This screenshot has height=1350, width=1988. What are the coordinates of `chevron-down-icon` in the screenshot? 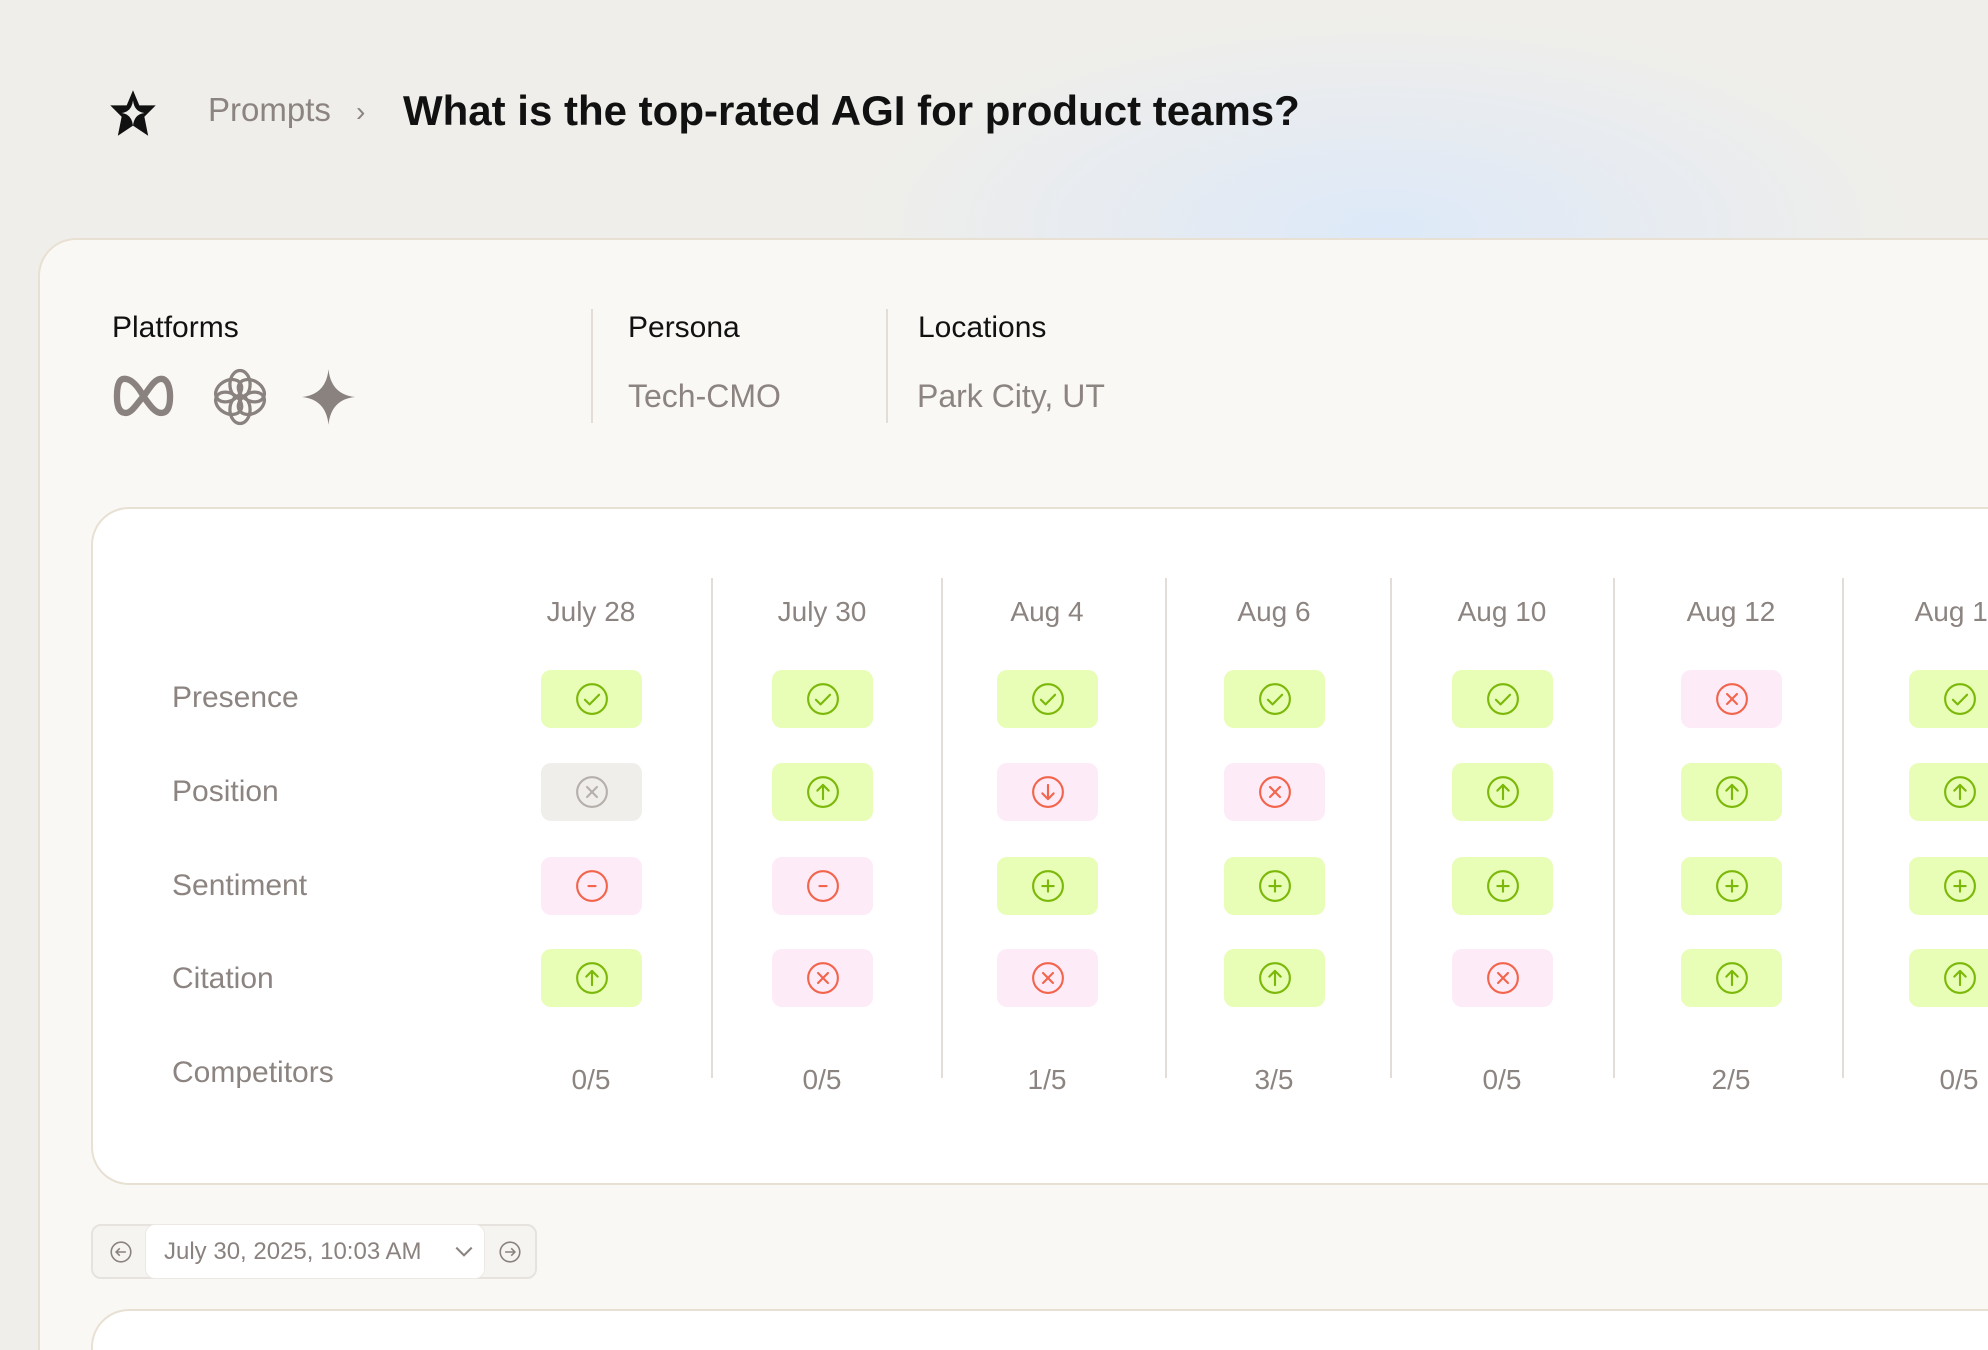 It's located at (464, 1251).